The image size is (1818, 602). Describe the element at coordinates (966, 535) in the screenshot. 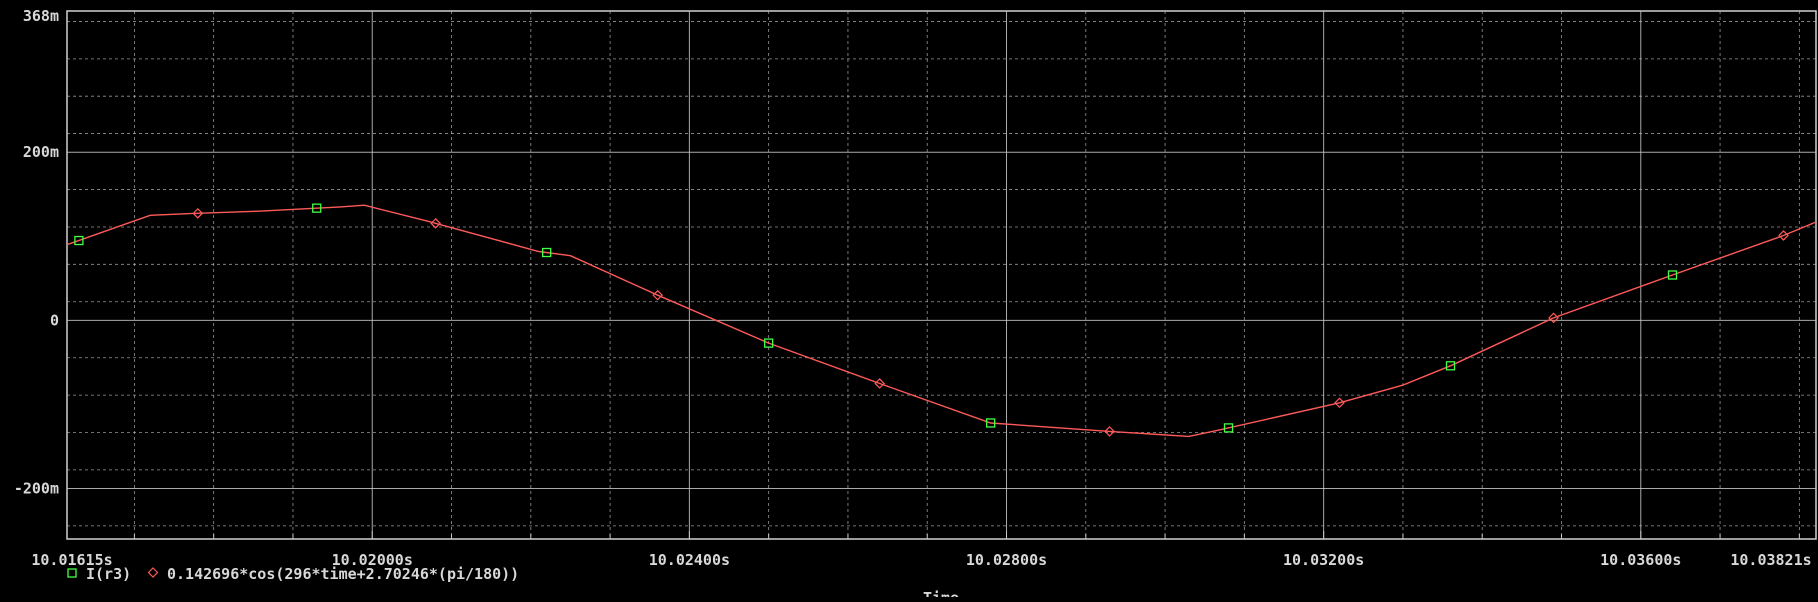

I see `tick-marks` at that location.